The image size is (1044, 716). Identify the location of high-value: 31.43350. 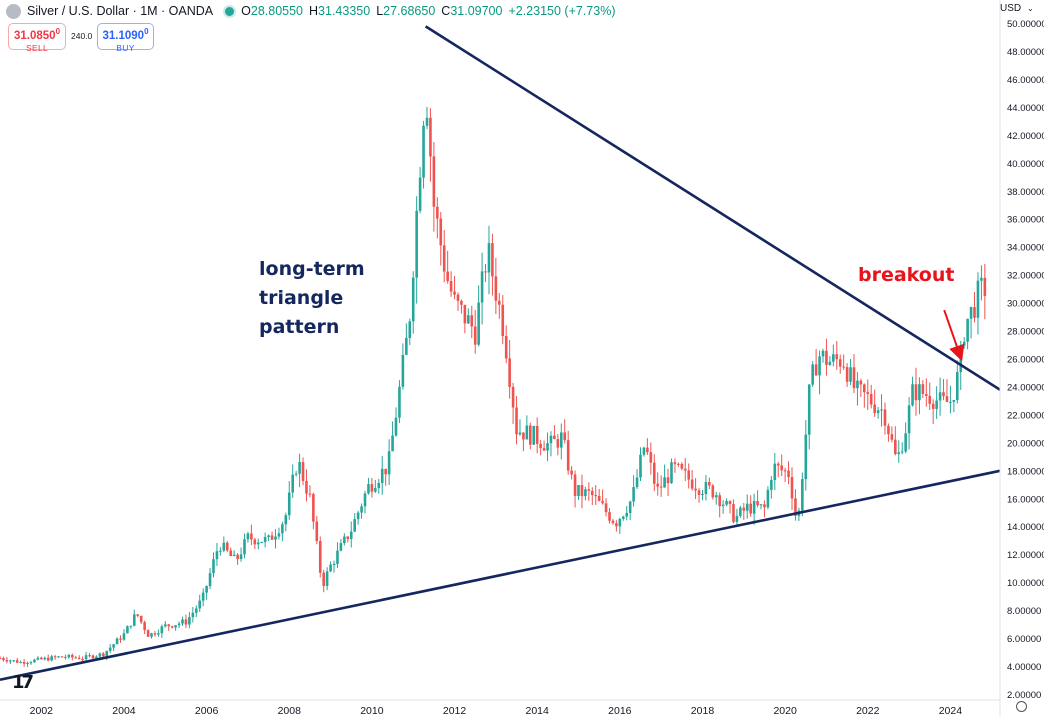
(344, 11).